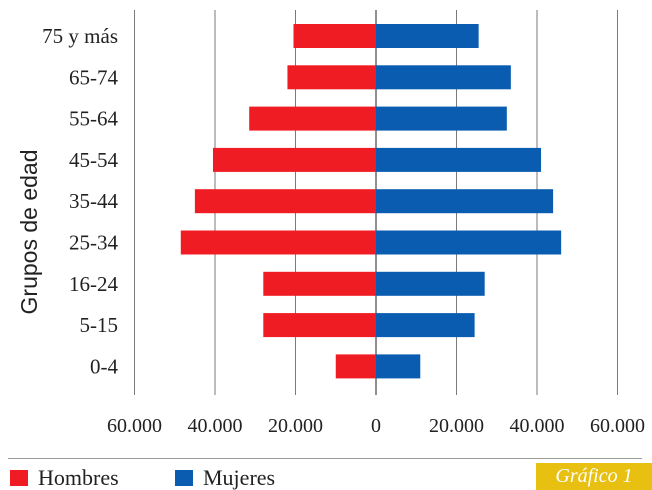 This screenshot has width=652, height=490. Describe the element at coordinates (93, 243) in the screenshot. I see `y-tick-label: 25-34` at that location.